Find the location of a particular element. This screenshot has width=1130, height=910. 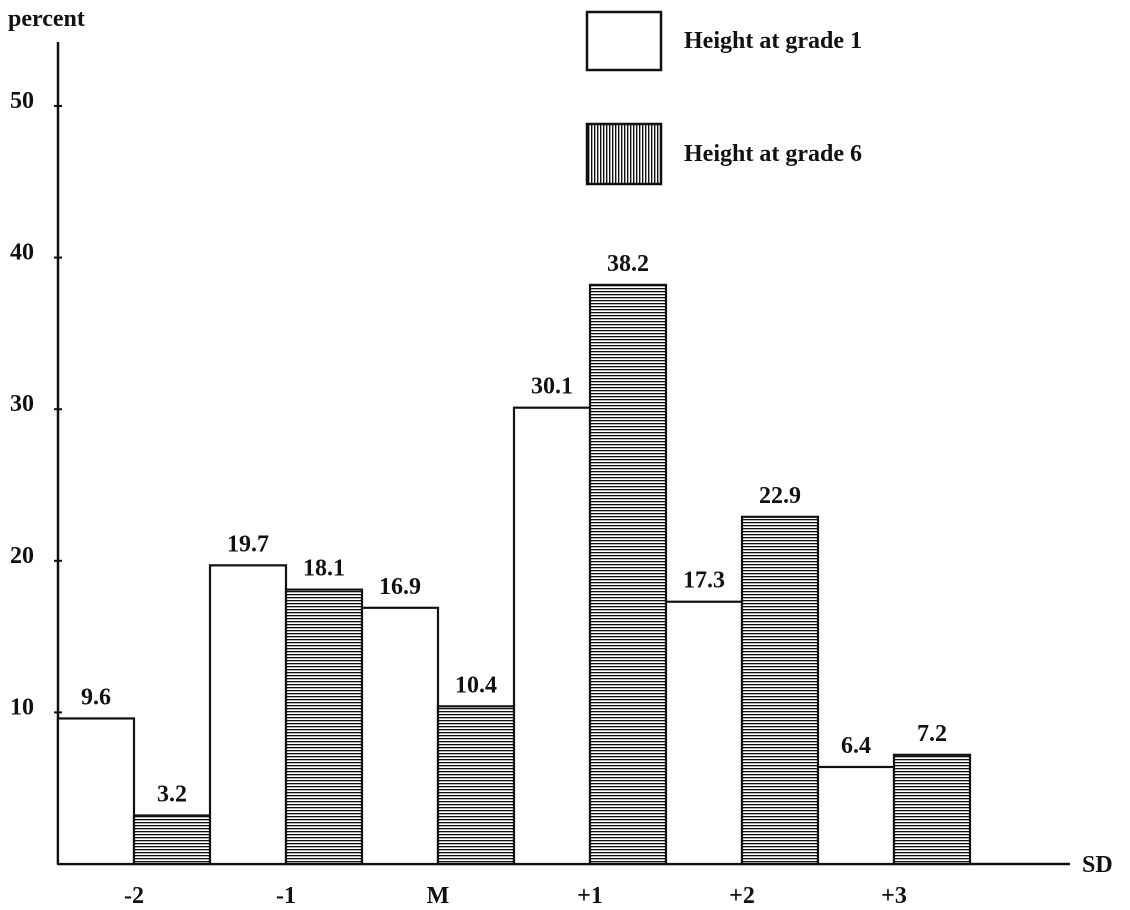

bar-value-label: 10.4 is located at coordinates (476, 685).